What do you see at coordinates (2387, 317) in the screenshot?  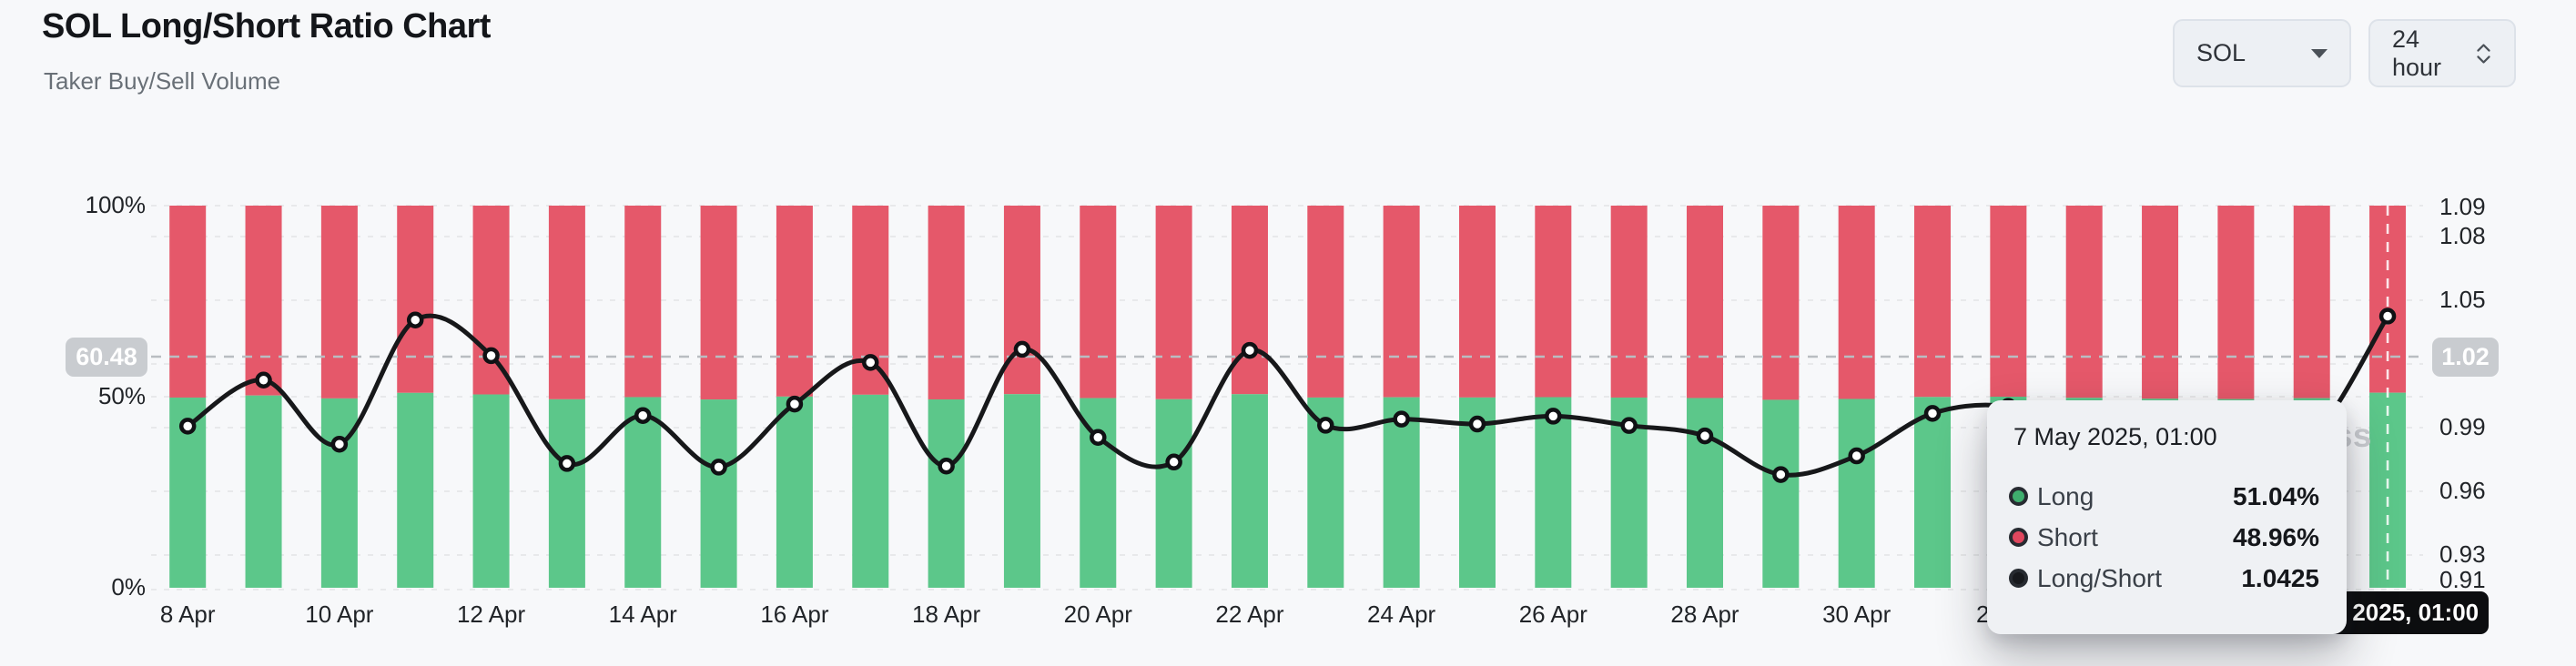 I see `ratio-point-7 May` at bounding box center [2387, 317].